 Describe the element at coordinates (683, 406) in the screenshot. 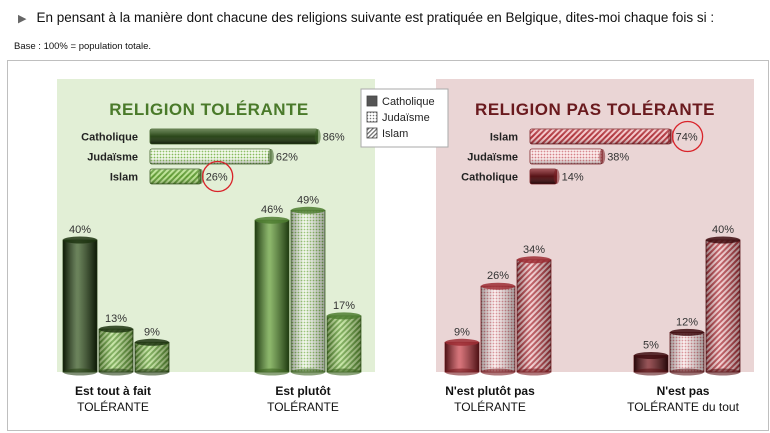

I see `category-label-n-est-pas-line2: TOLÉRANTE du tout` at that location.